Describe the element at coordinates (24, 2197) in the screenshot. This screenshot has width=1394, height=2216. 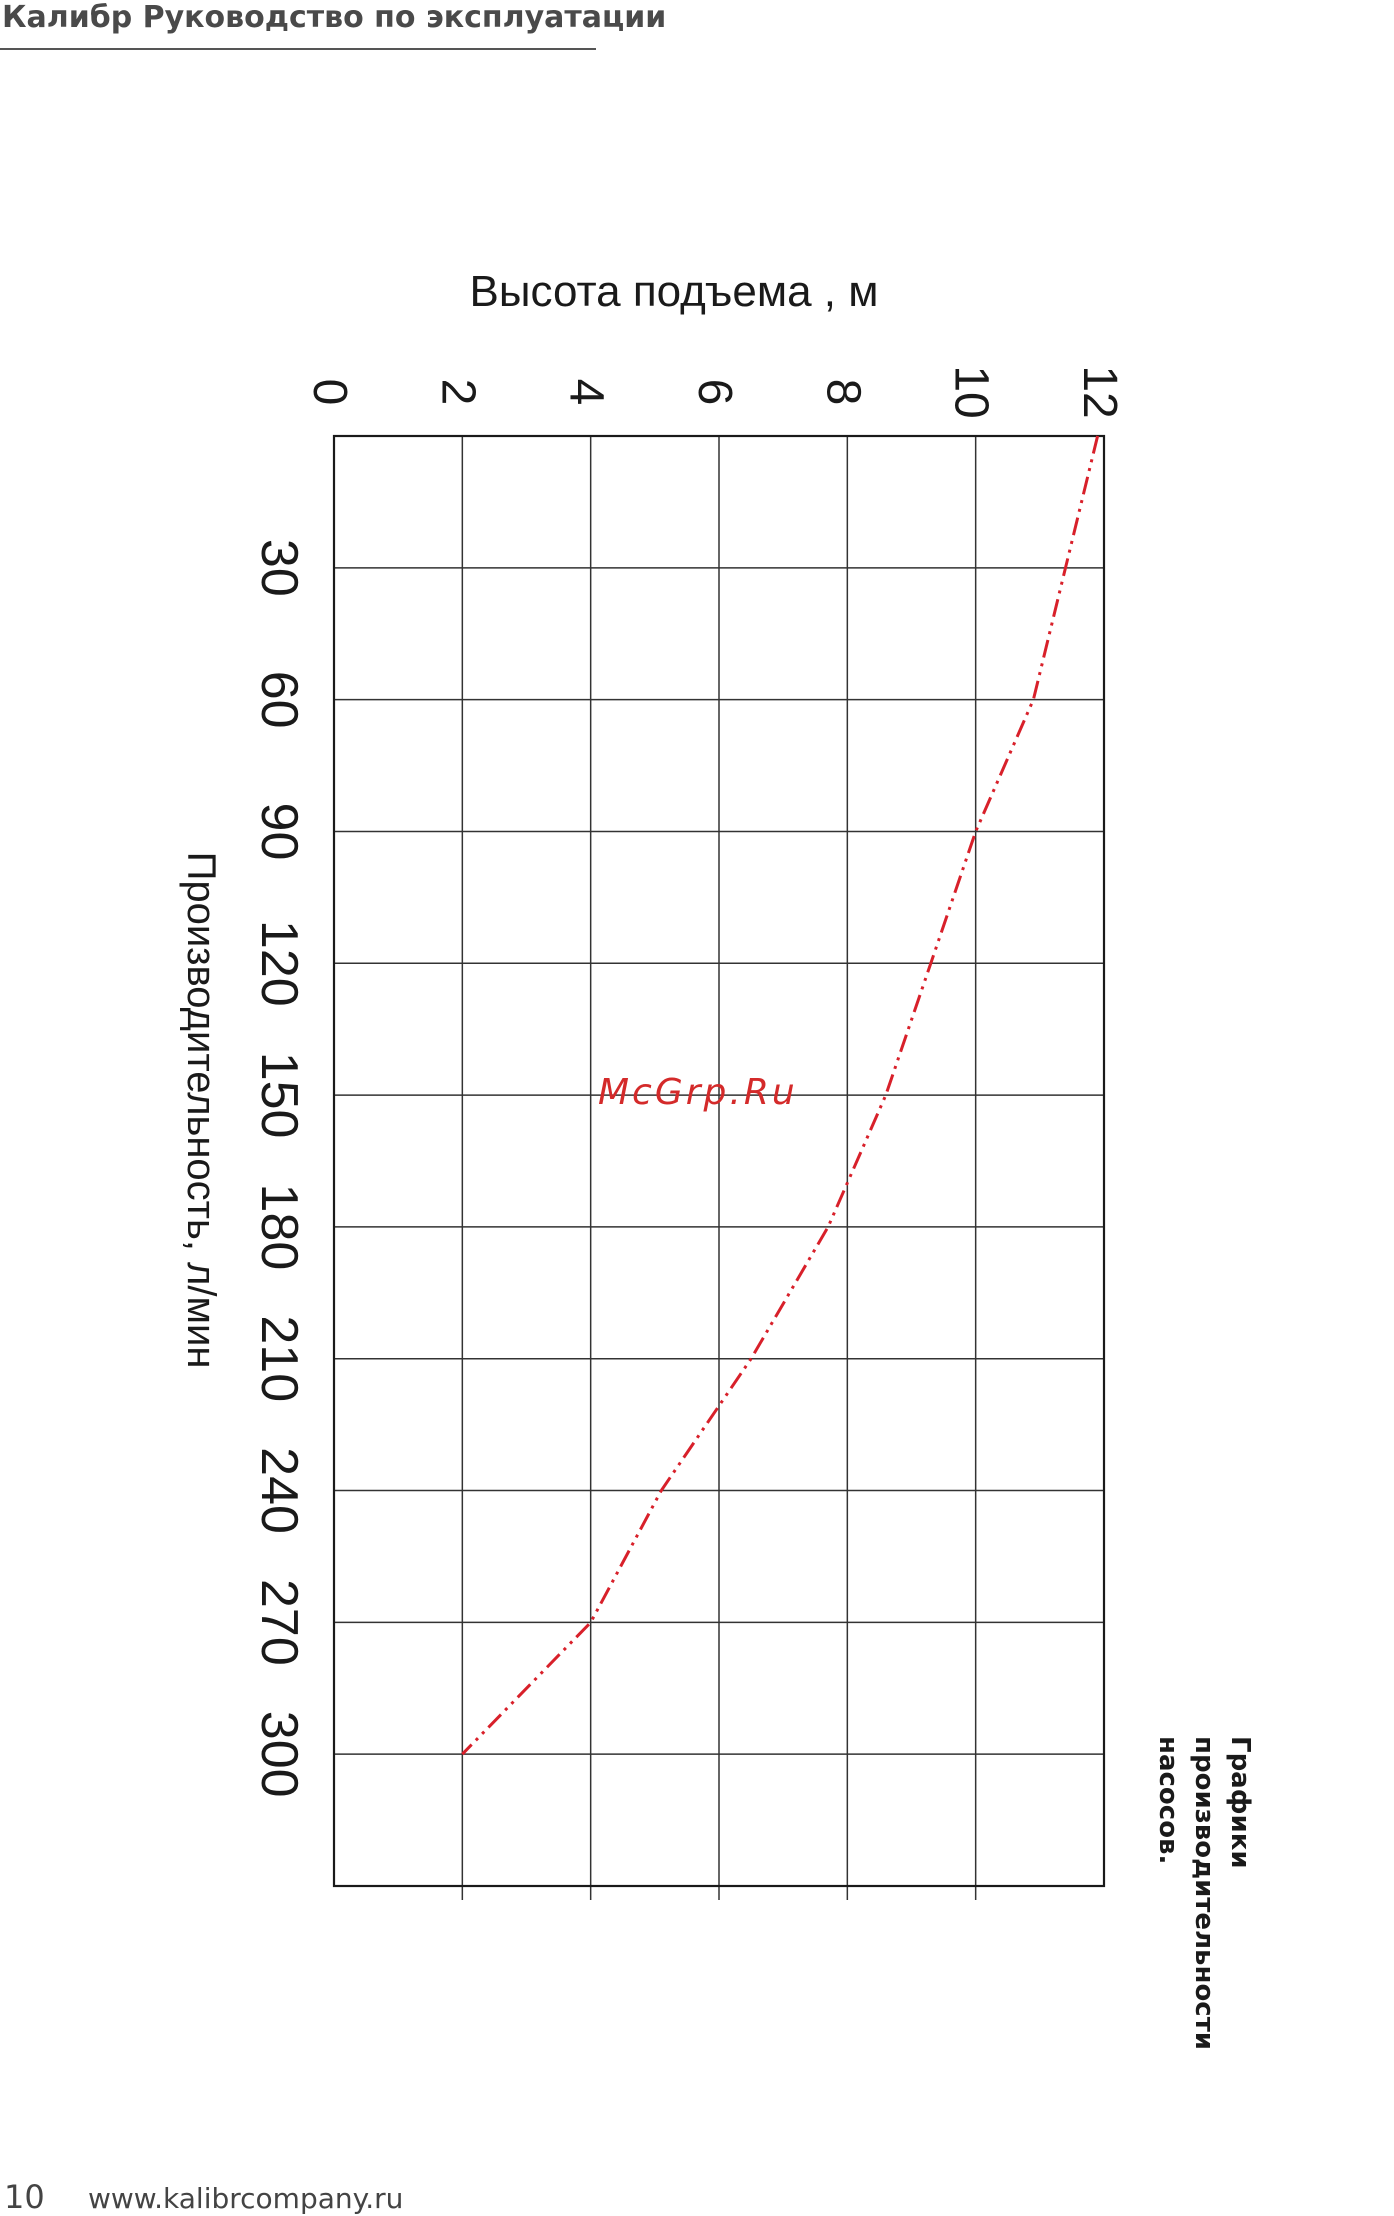
I see `page-number: 10` at that location.